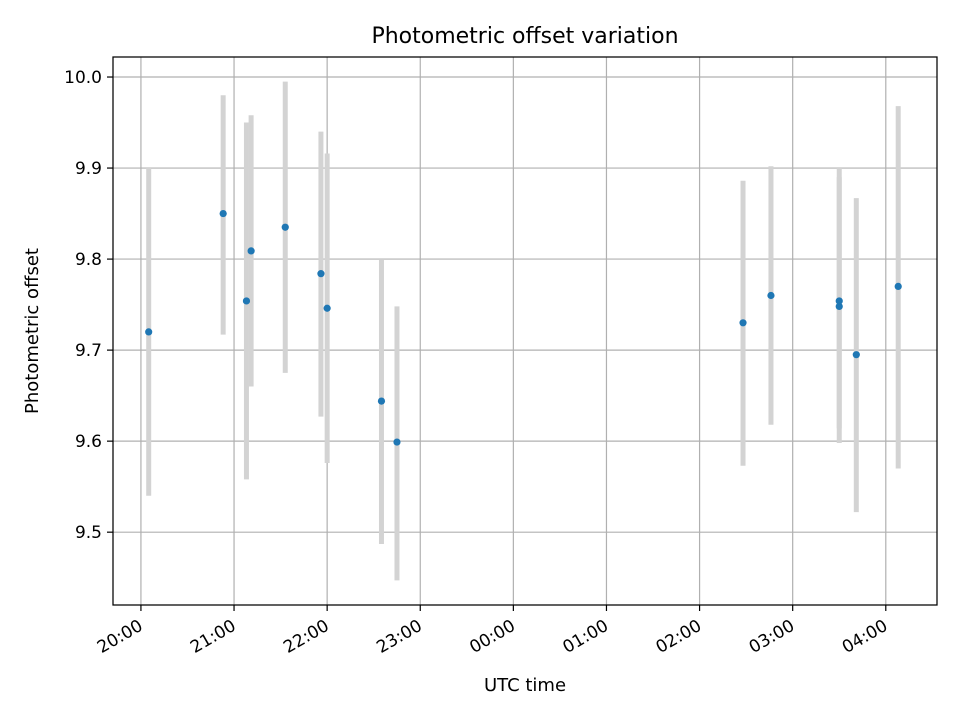  I want to click on y-tick-label: 9.8, so click(88, 260).